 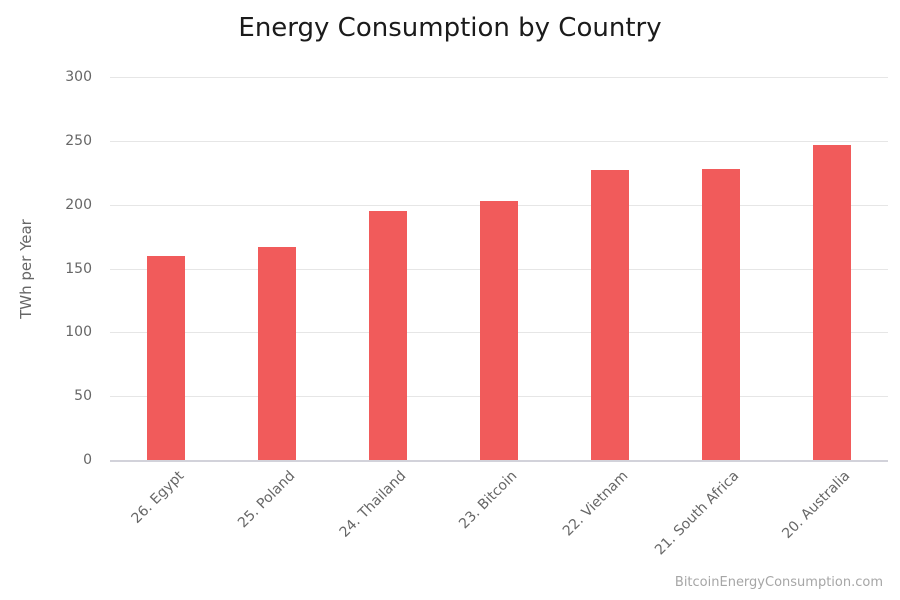 I want to click on chart-title: Energy Consumption by Country, so click(x=450, y=28).